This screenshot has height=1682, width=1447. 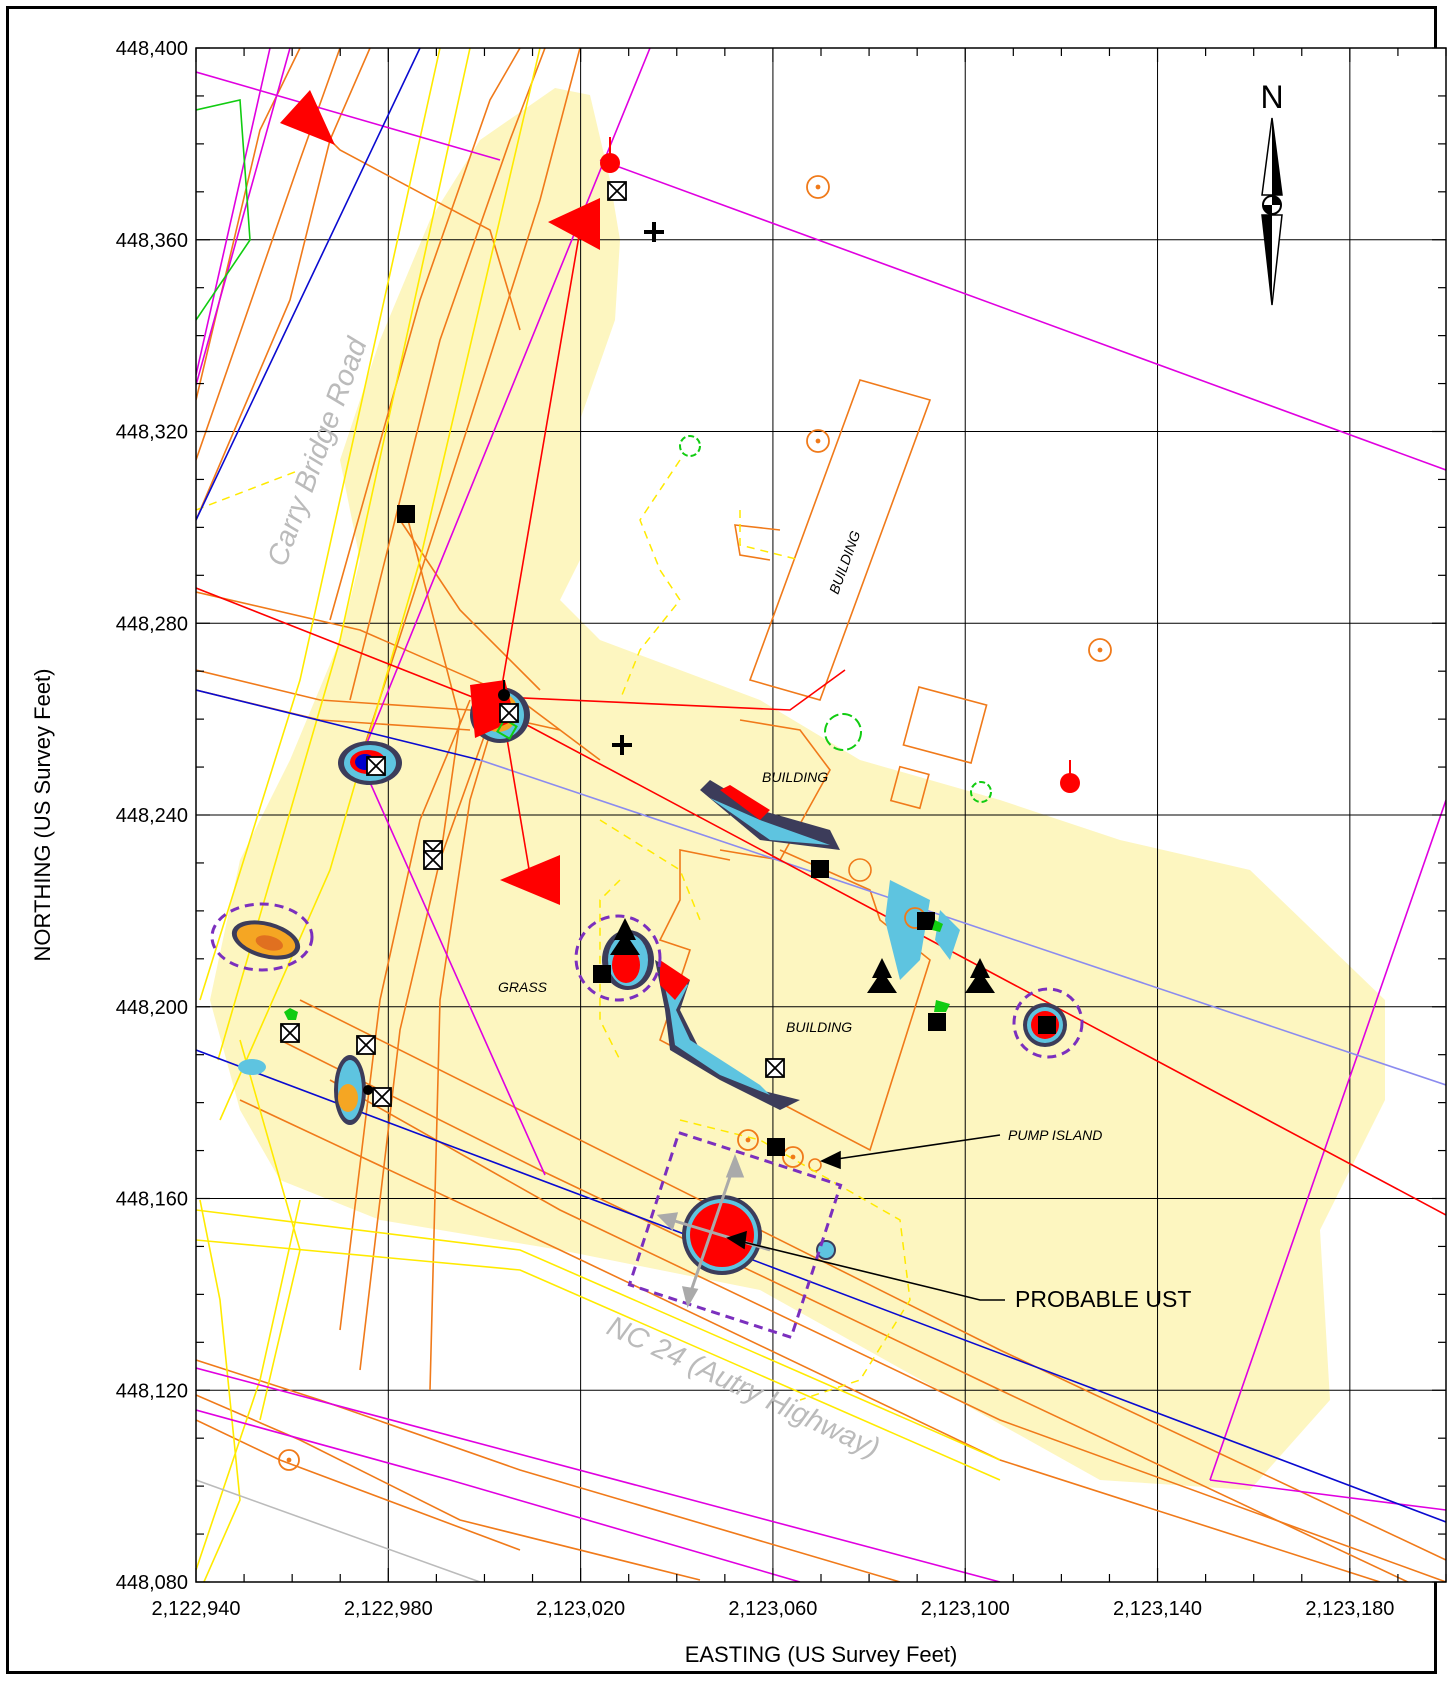 I want to click on x-tick-label: 2,122,980, so click(x=388, y=1609).